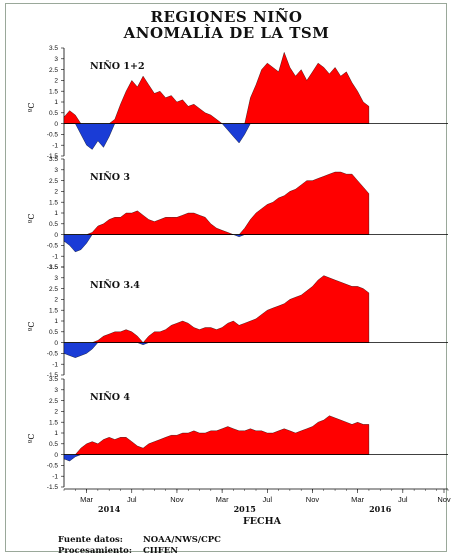  Describe the element at coordinates (182, 540) in the screenshot. I see `source-value: NOAA/NWS/CPC` at that location.